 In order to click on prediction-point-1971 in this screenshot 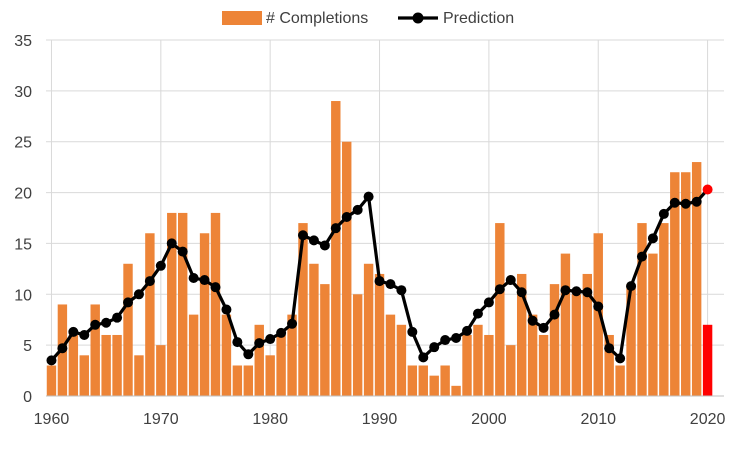, I will do `click(171, 243)`.